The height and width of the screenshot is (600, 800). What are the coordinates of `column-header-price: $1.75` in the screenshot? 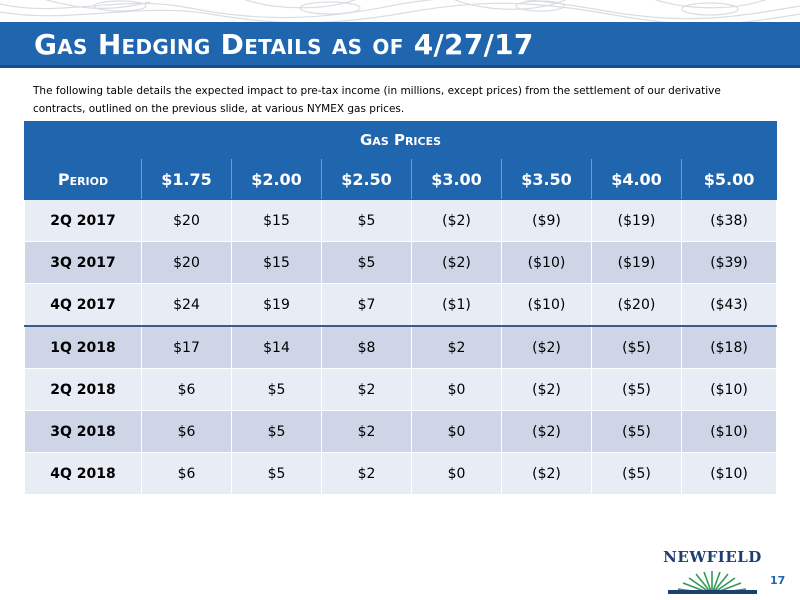 It's located at (186, 179).